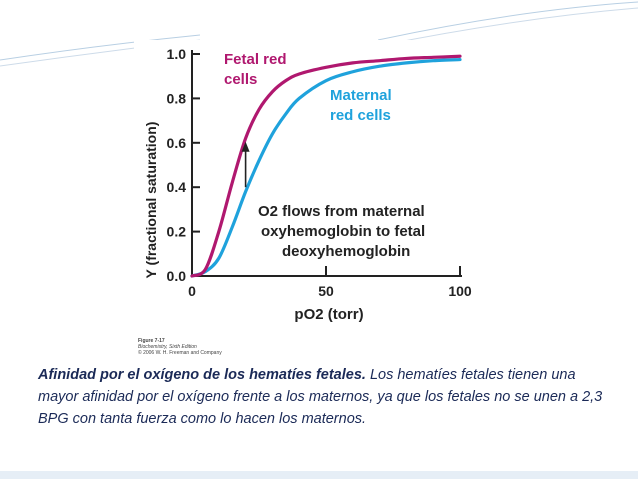 This screenshot has width=638, height=479. Describe the element at coordinates (177, 276) in the screenshot. I see `y-tick-label-0: 0.0` at that location.